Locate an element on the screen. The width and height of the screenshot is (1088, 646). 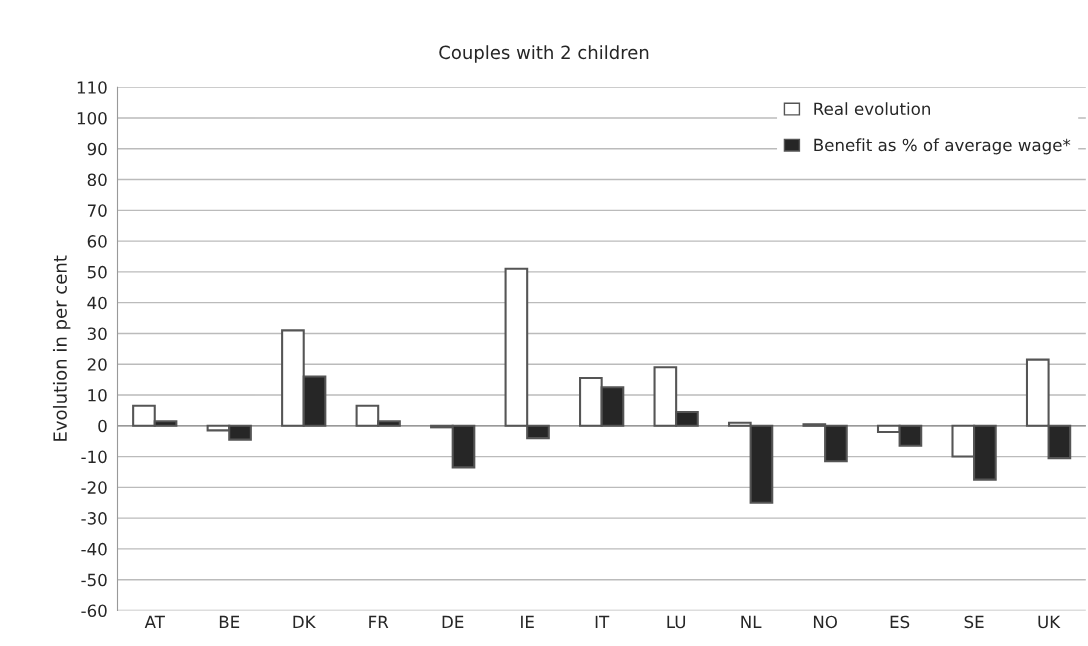
y-axis-title: Evolution in per cent is located at coordinates (61, 348).